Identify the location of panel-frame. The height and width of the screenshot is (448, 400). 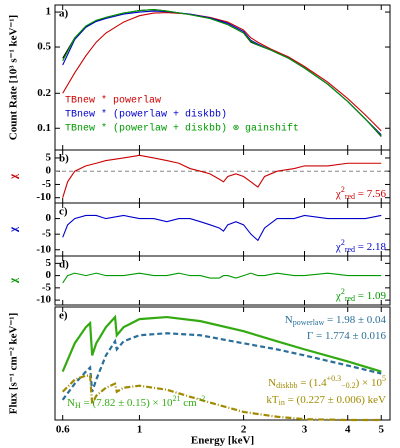
(222, 280).